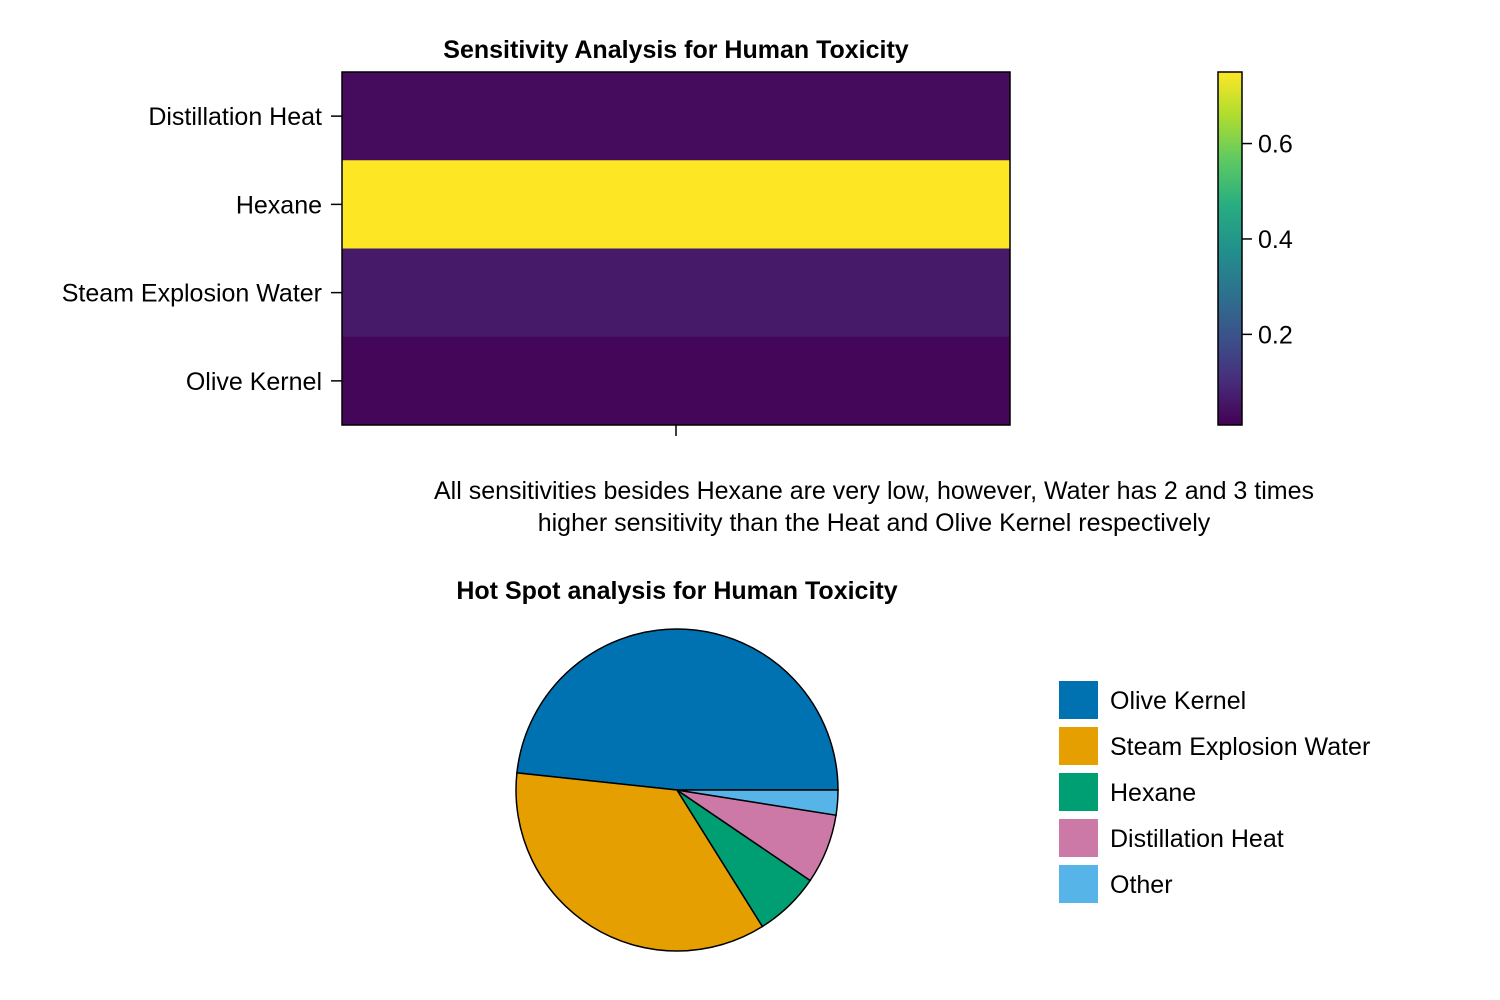 The height and width of the screenshot is (1000, 1500). I want to click on colorbar-tick-label: 0.4, so click(1275, 240).